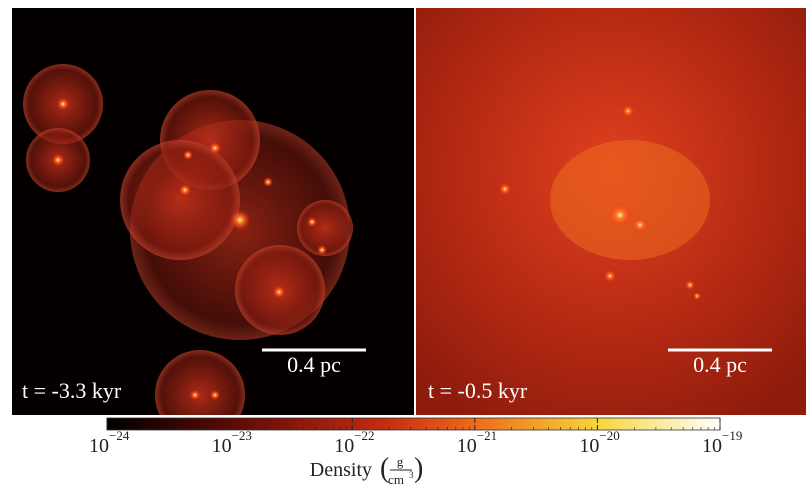 This screenshot has height=490, width=807. Describe the element at coordinates (364, 435) in the screenshot. I see `tick-exponent: −22` at that location.